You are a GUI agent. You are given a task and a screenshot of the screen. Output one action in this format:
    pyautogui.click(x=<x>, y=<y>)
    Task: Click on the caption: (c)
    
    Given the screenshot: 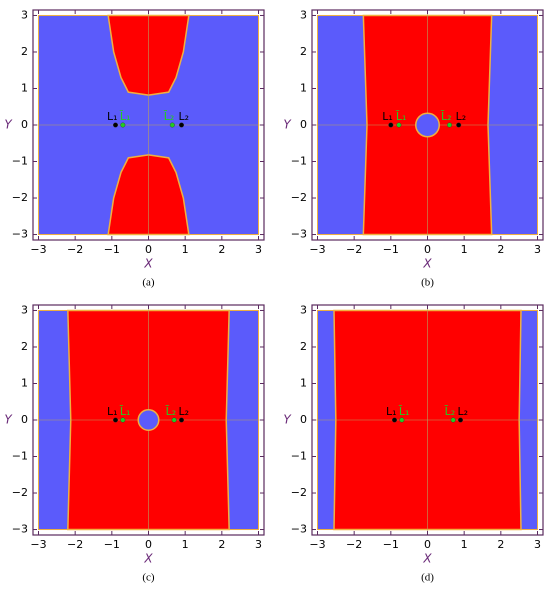 What is the action you would take?
    pyautogui.click(x=148, y=578)
    